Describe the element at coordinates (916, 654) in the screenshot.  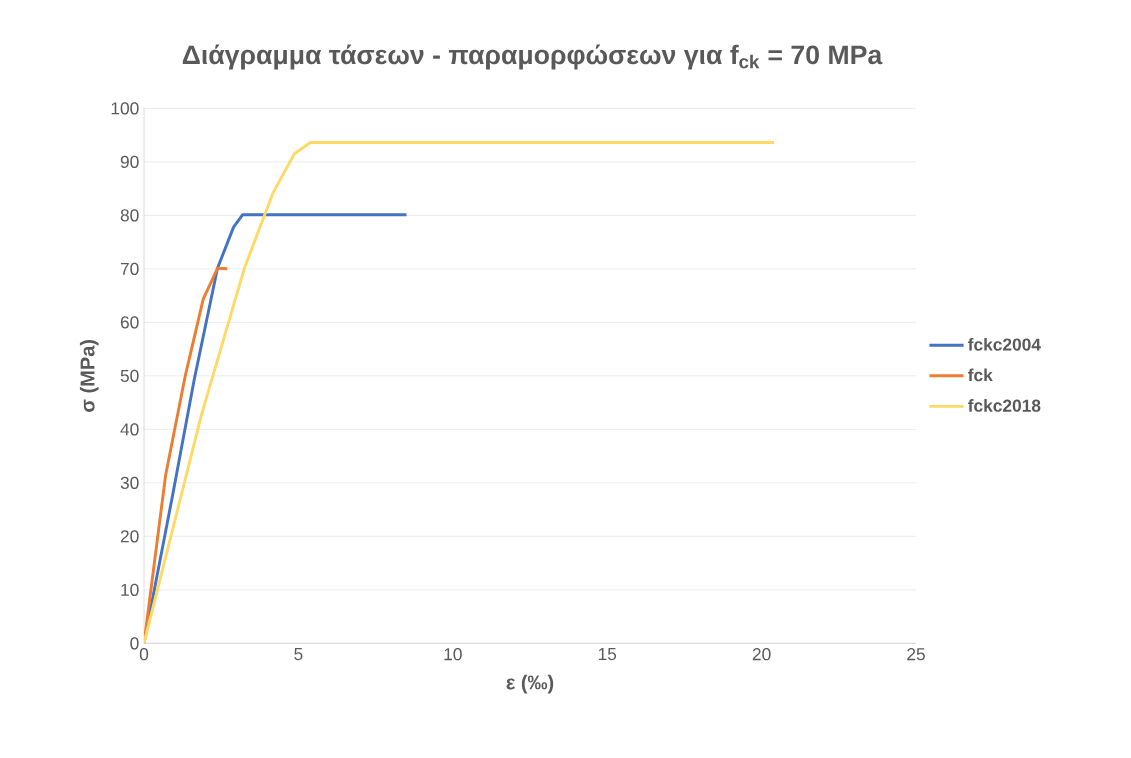
I see `x-tick-label: 25` at that location.